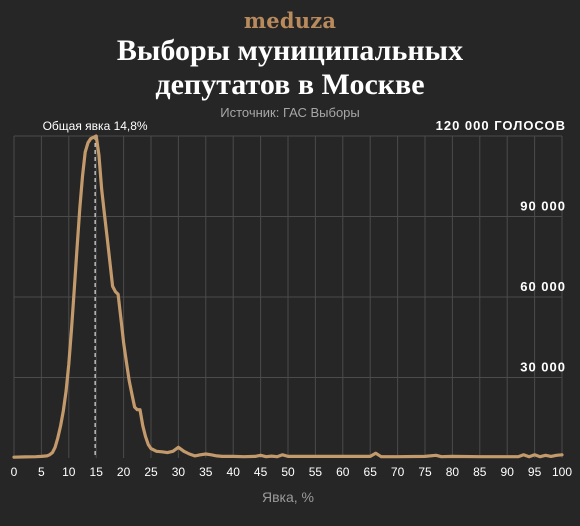 Image resolution: width=580 pixels, height=526 pixels. I want to click on x-tick-label: 15, so click(97, 472).